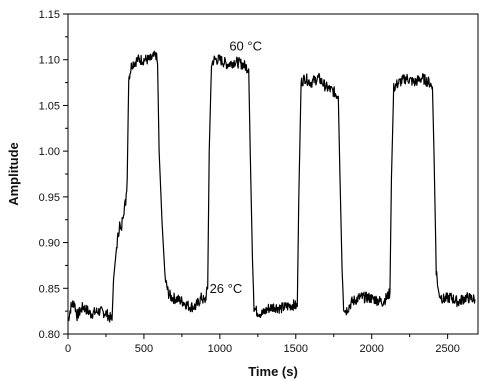 The height and width of the screenshot is (381, 480). What do you see at coordinates (49, 289) in the screenshot?
I see `y-tick-label: 0.85` at bounding box center [49, 289].